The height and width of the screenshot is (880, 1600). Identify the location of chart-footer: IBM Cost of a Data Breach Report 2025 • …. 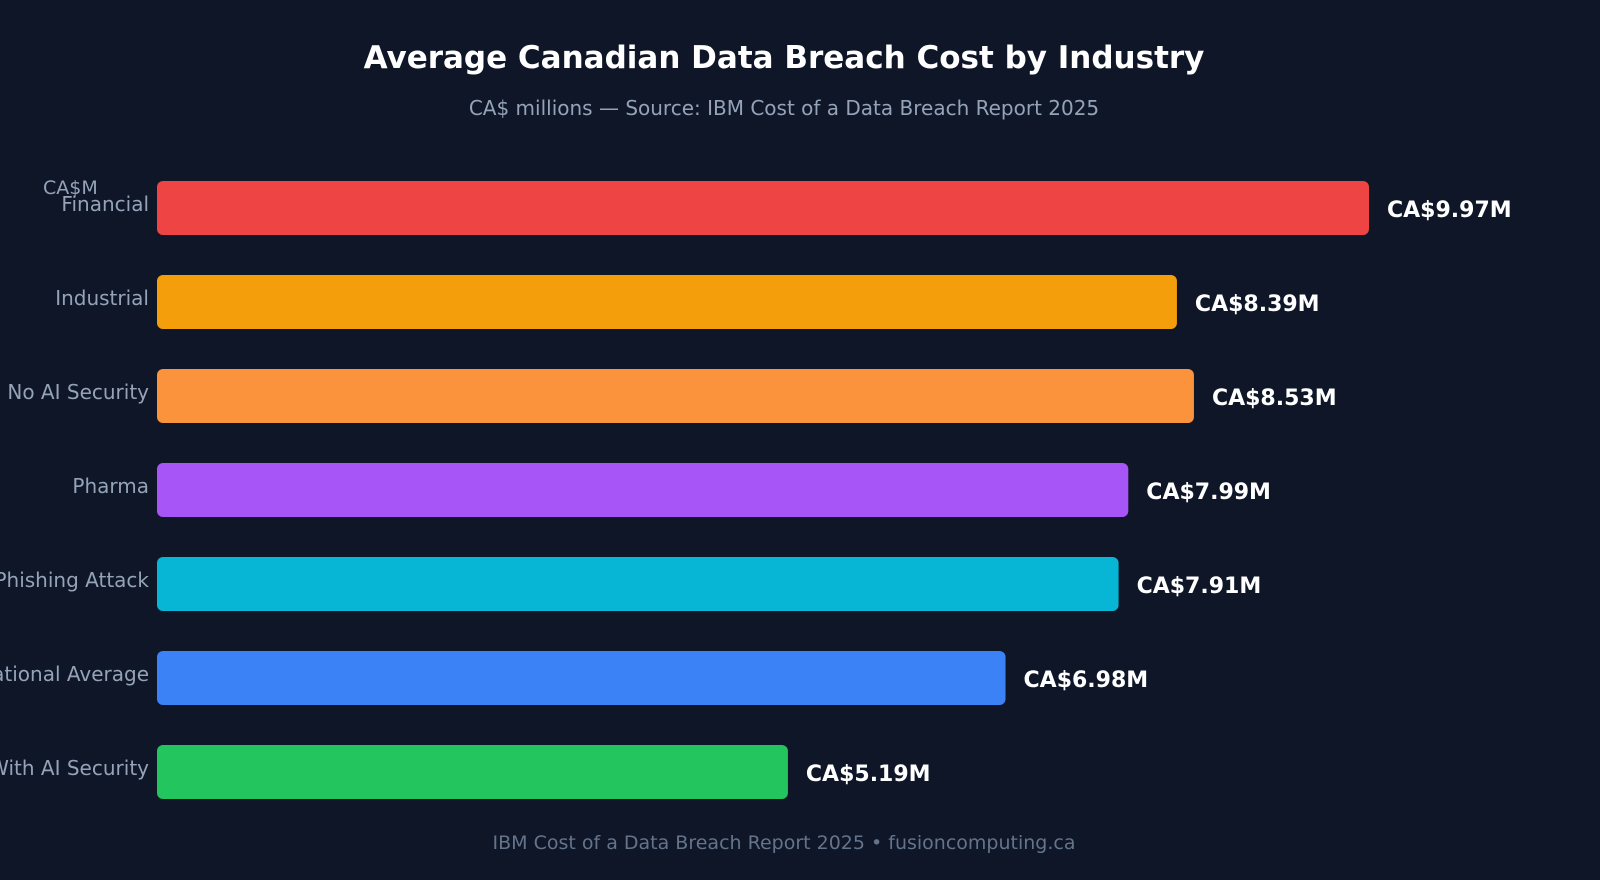
(784, 843).